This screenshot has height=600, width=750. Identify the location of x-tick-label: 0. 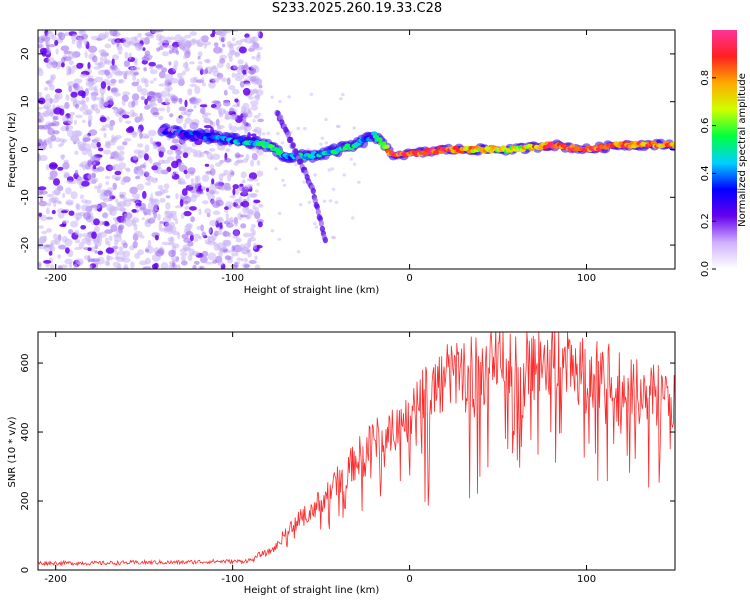
(409, 278).